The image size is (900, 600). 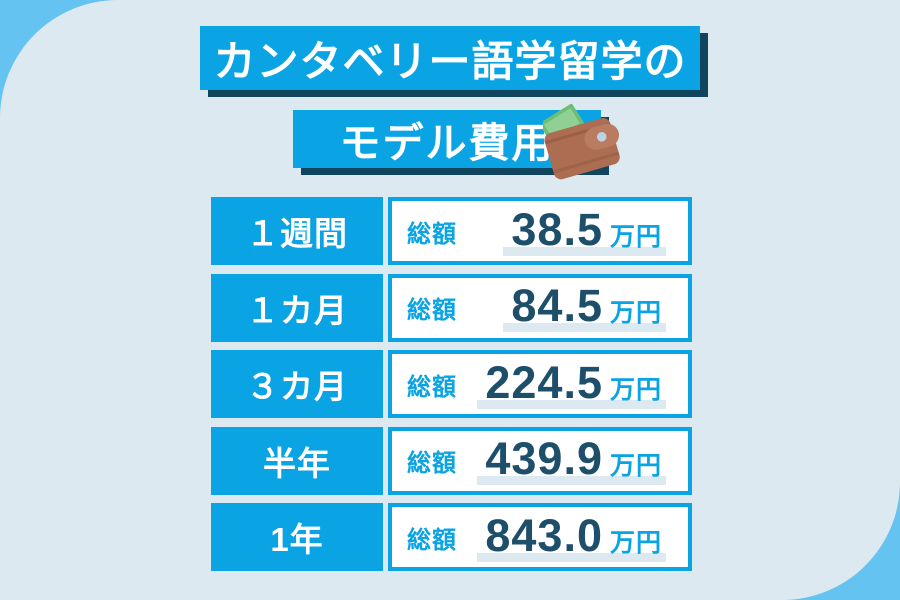 I want to click on title-line1-text: カンタベリー語学留学の, so click(x=450, y=61).